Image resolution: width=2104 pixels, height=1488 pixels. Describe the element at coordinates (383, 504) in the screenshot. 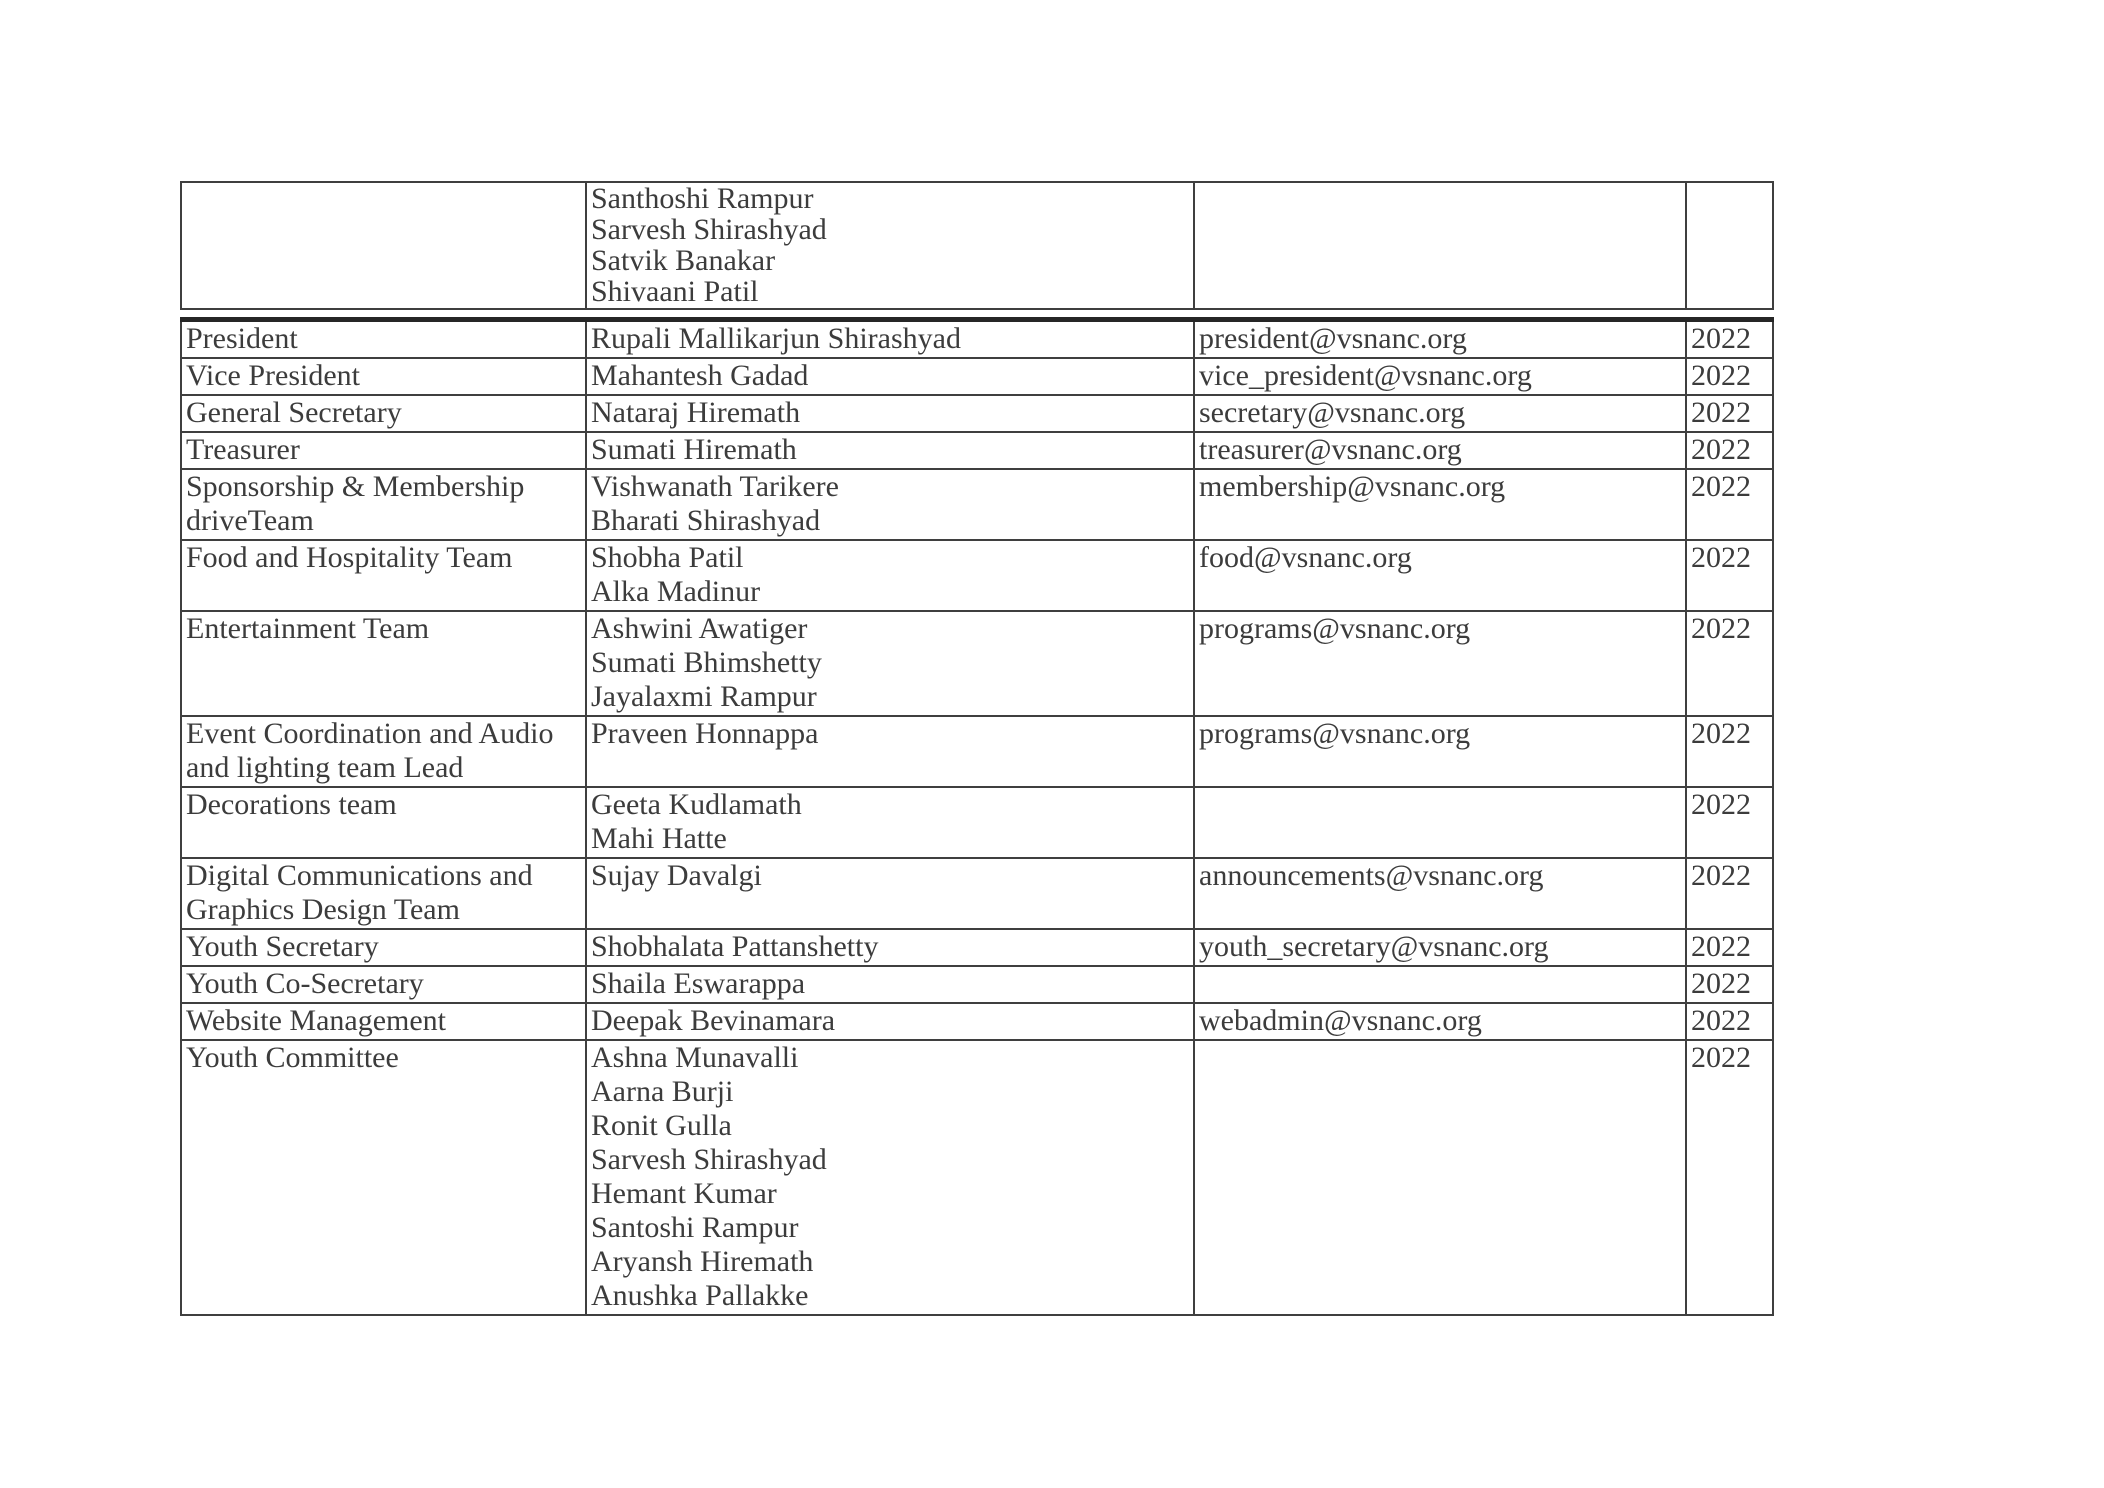

I see `role-cell: Sponsorship & Membership driveTeam` at that location.